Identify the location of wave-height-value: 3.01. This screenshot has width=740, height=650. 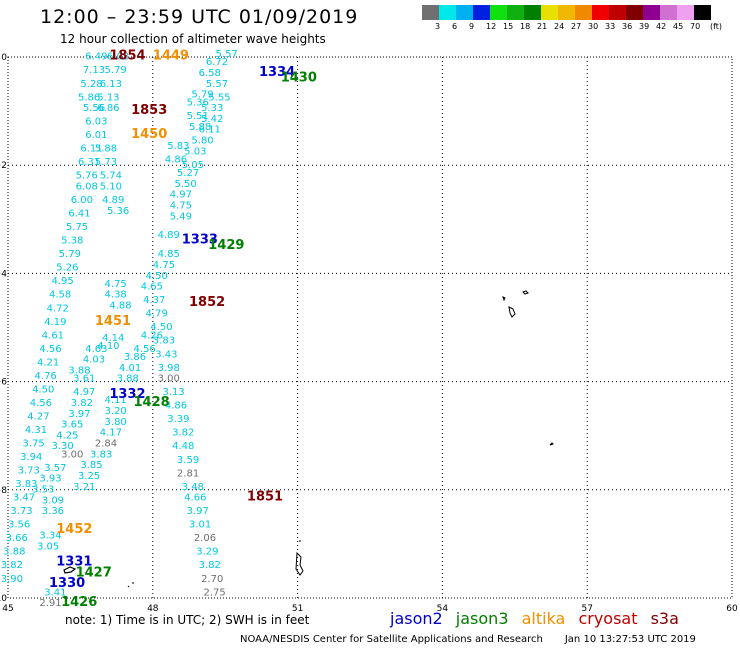
(200, 525).